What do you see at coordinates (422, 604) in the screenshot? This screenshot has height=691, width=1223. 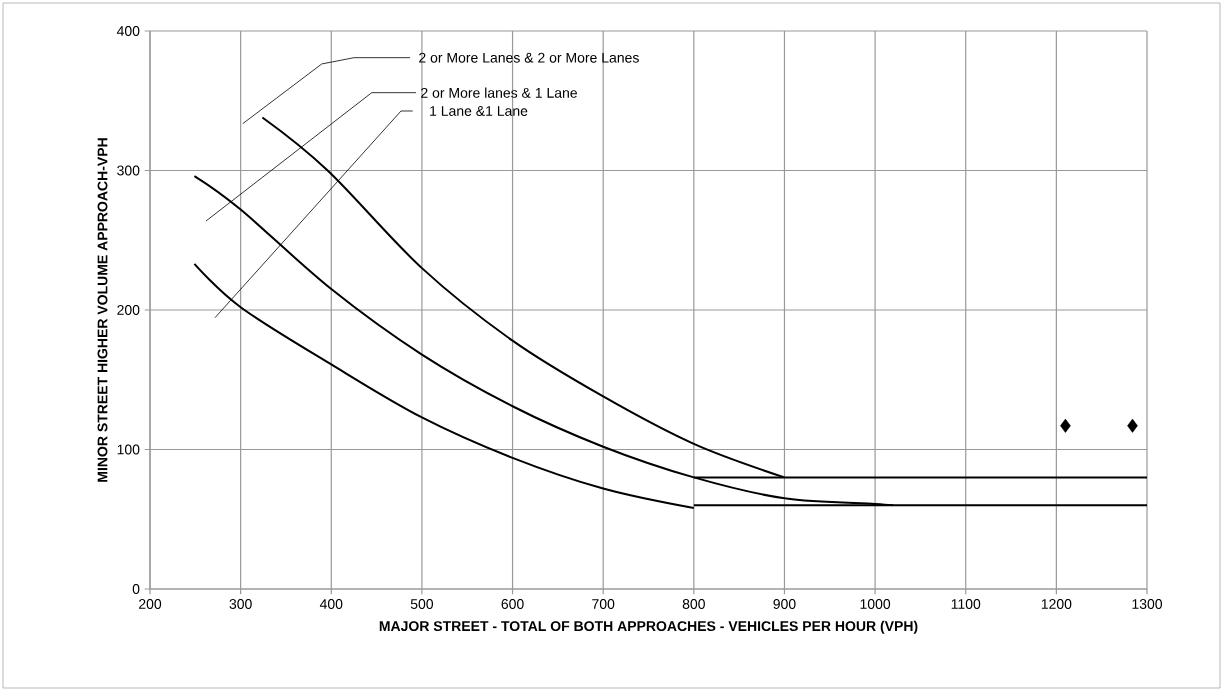 I see `x-tick-label: 500` at bounding box center [422, 604].